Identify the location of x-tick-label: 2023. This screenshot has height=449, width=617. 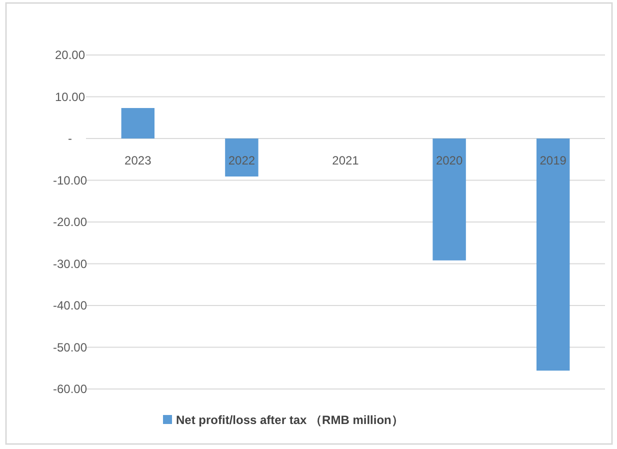
(138, 161).